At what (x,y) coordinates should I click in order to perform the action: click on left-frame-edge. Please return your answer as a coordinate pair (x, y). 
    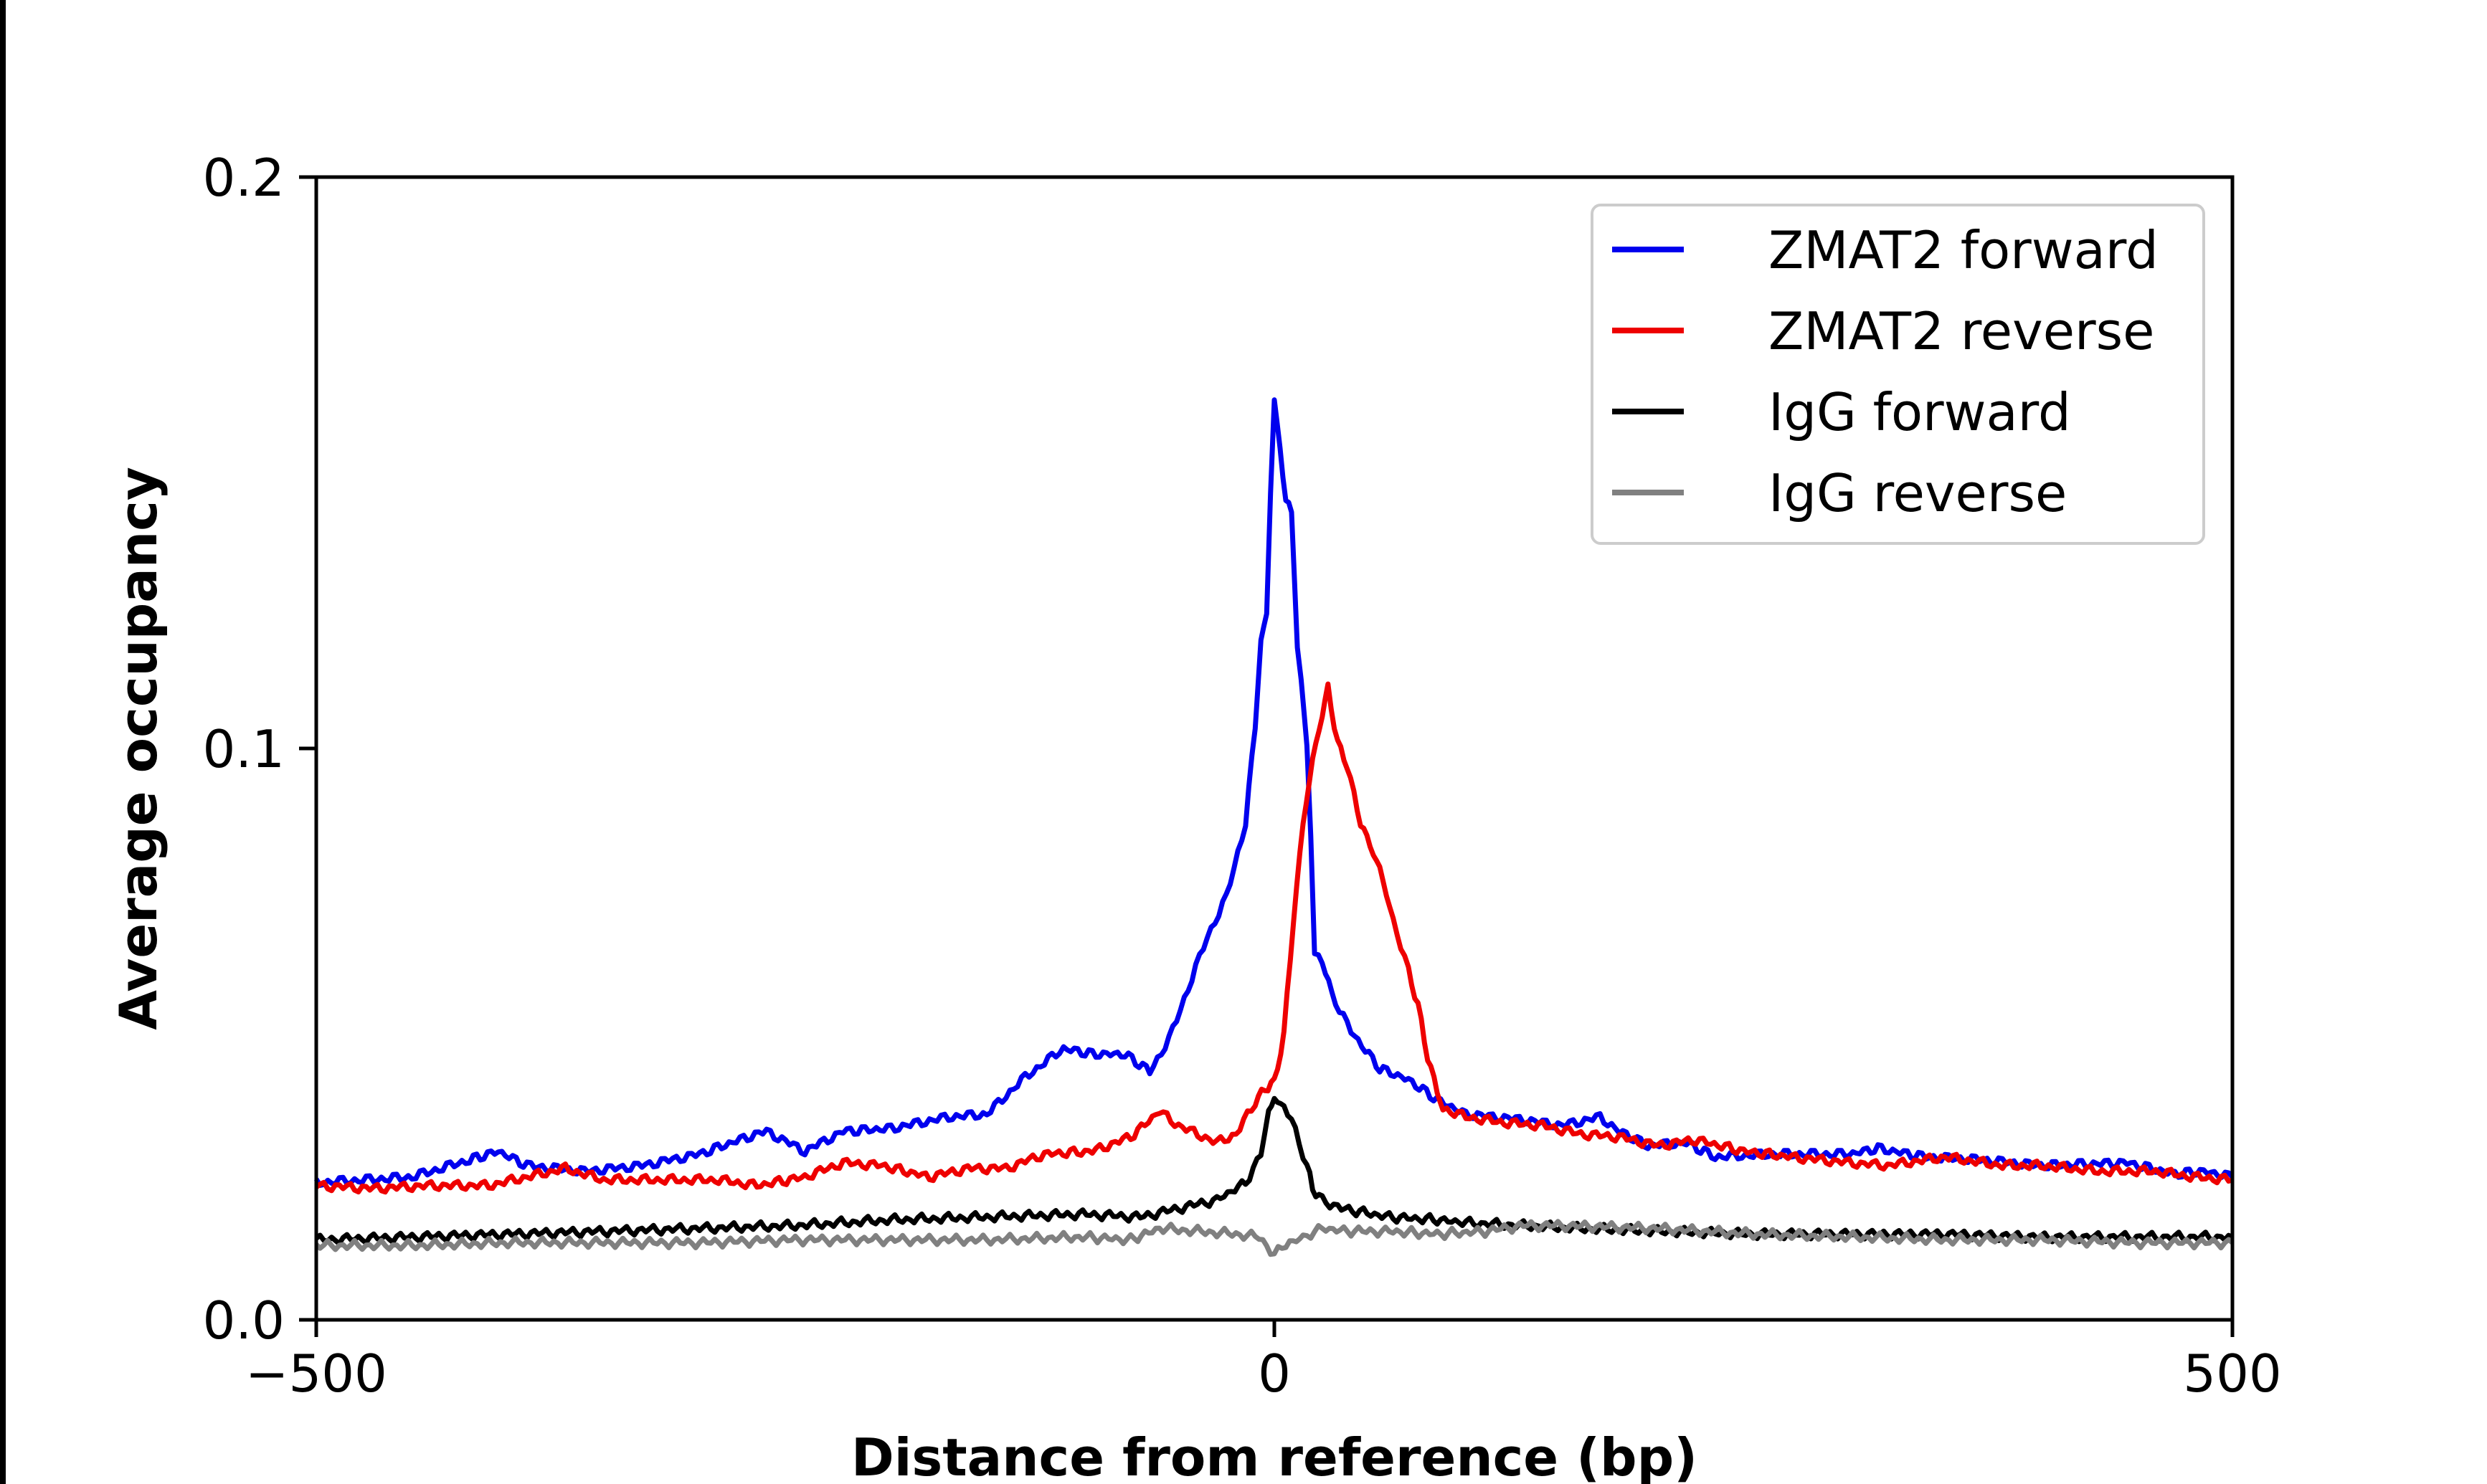
    Looking at the image, I should click on (3, 742).